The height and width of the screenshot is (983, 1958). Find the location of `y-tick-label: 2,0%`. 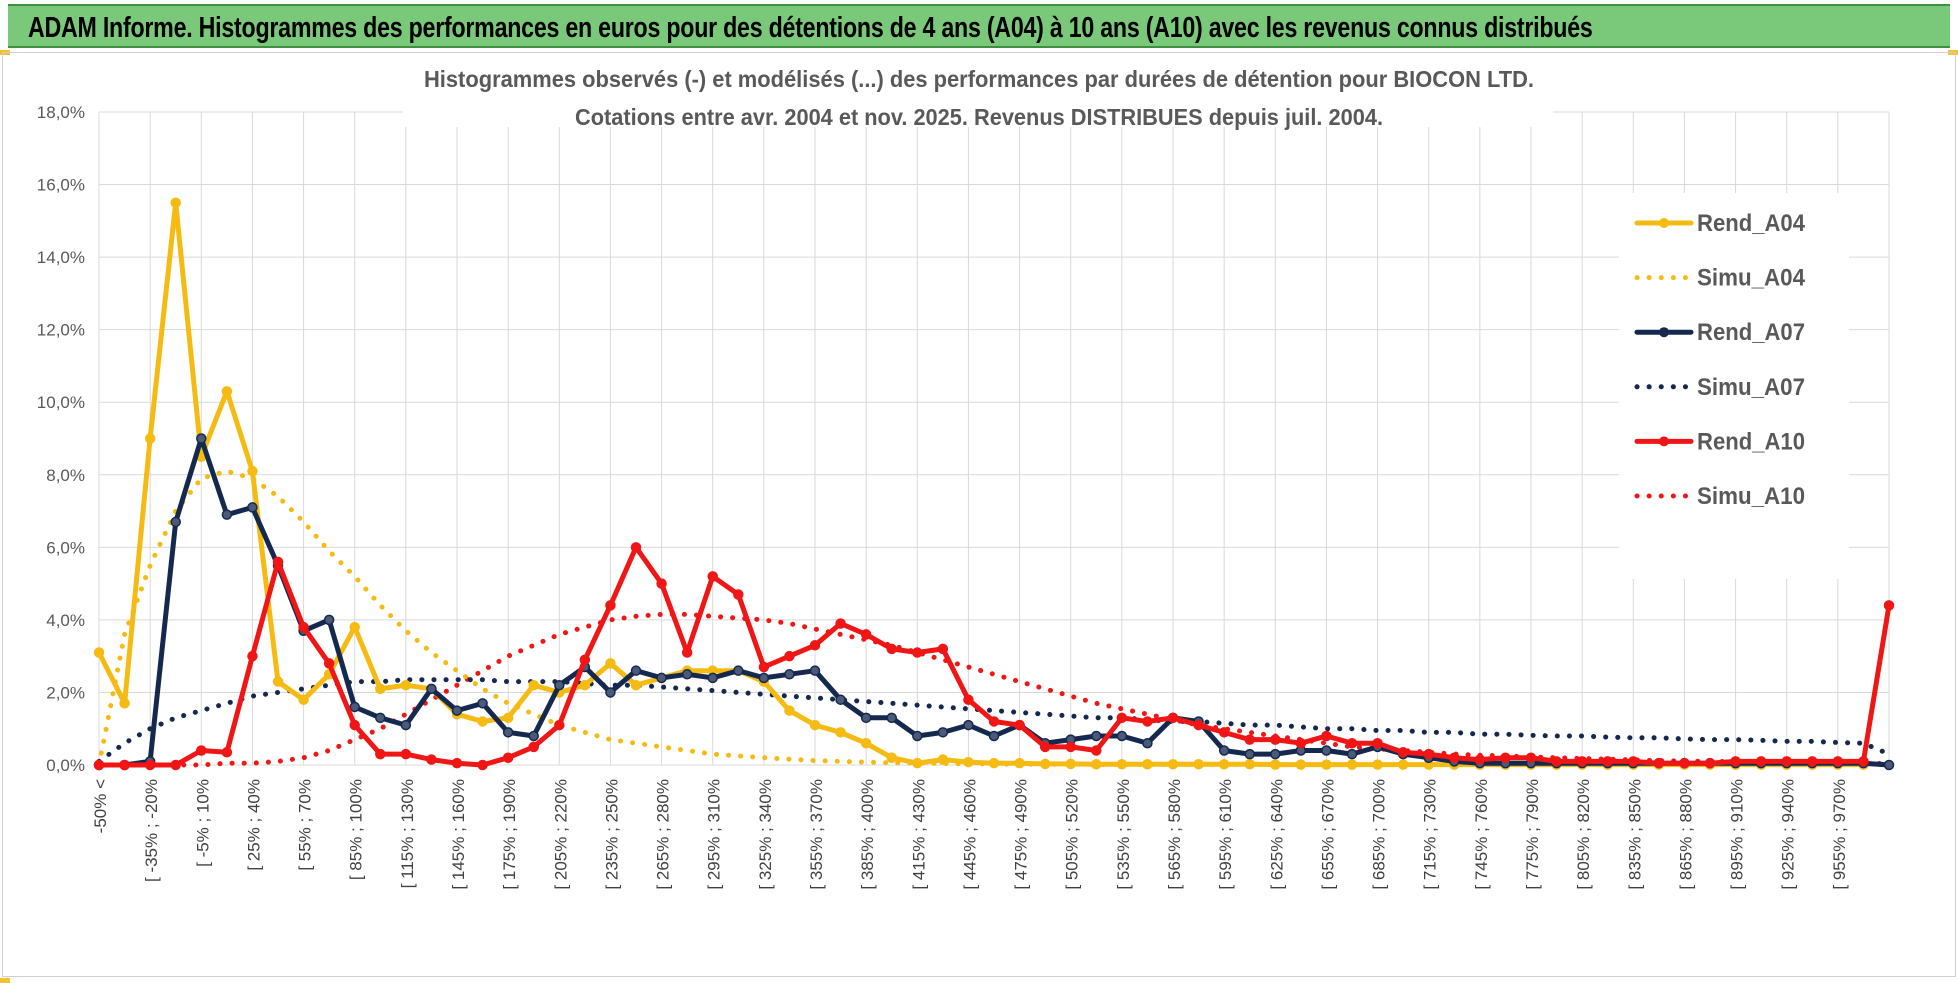

y-tick-label: 2,0% is located at coordinates (65, 692).